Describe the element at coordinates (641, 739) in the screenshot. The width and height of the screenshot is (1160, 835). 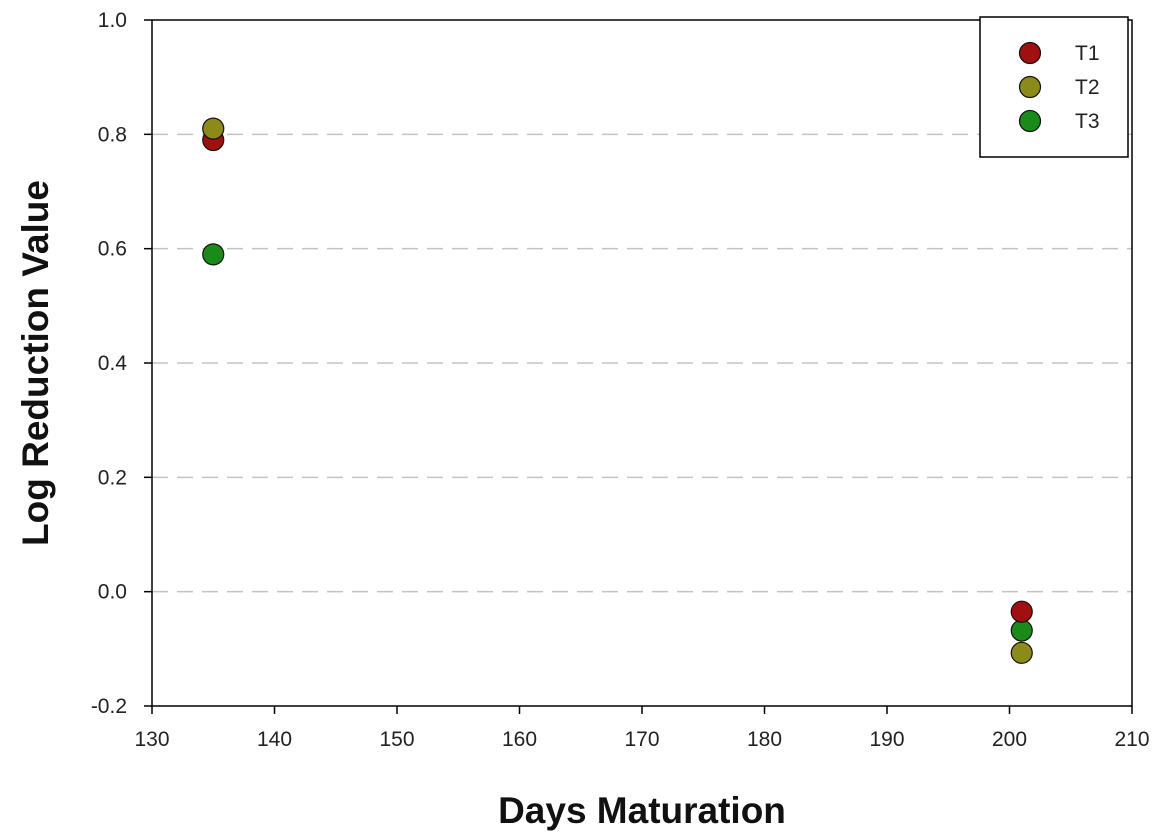
I see `x-tick-label: 170` at that location.